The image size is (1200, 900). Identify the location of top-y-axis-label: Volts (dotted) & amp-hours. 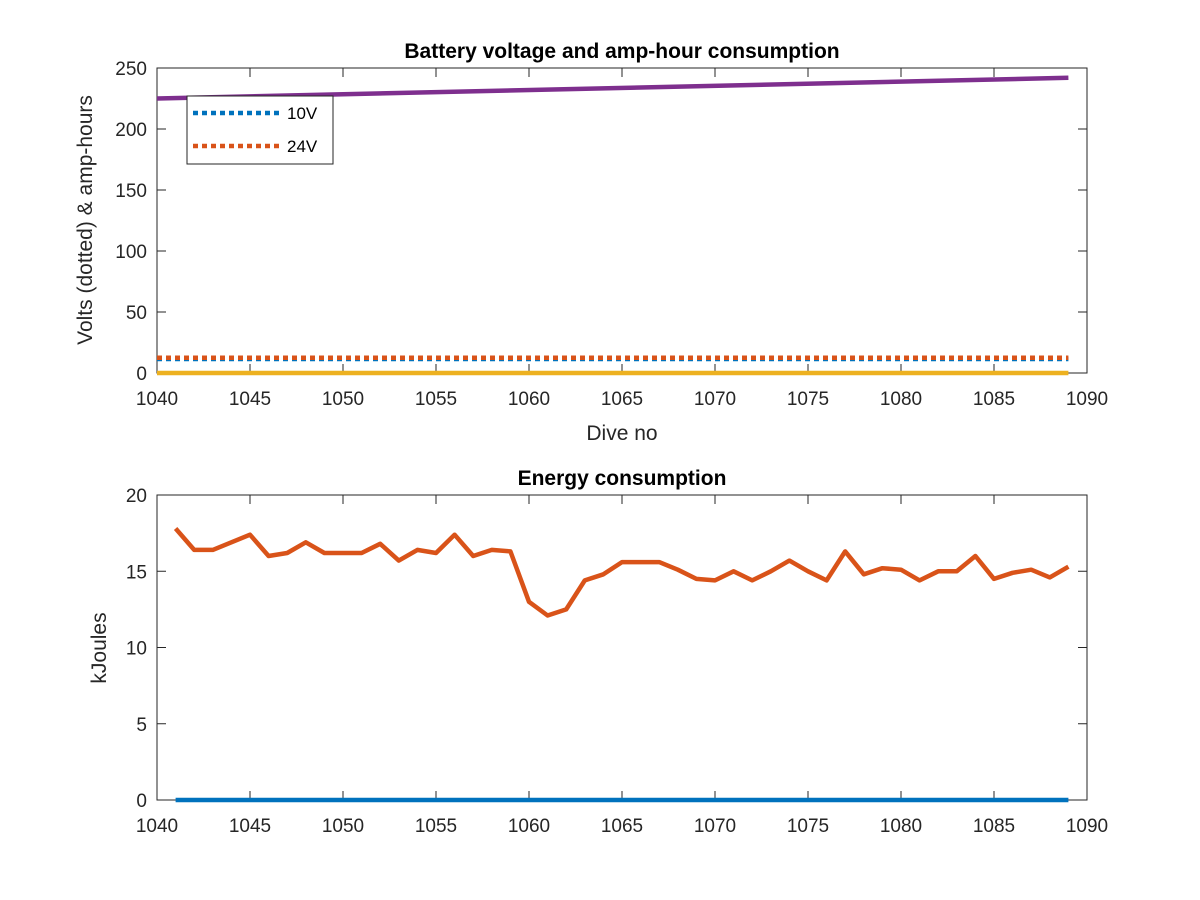
(85, 220).